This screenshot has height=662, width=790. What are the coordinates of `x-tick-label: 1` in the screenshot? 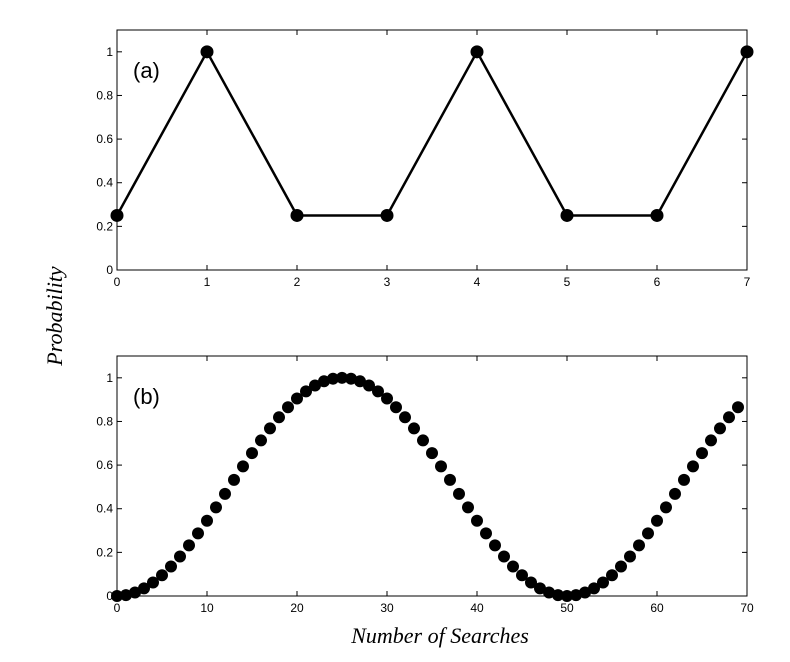 It's located at (207, 282).